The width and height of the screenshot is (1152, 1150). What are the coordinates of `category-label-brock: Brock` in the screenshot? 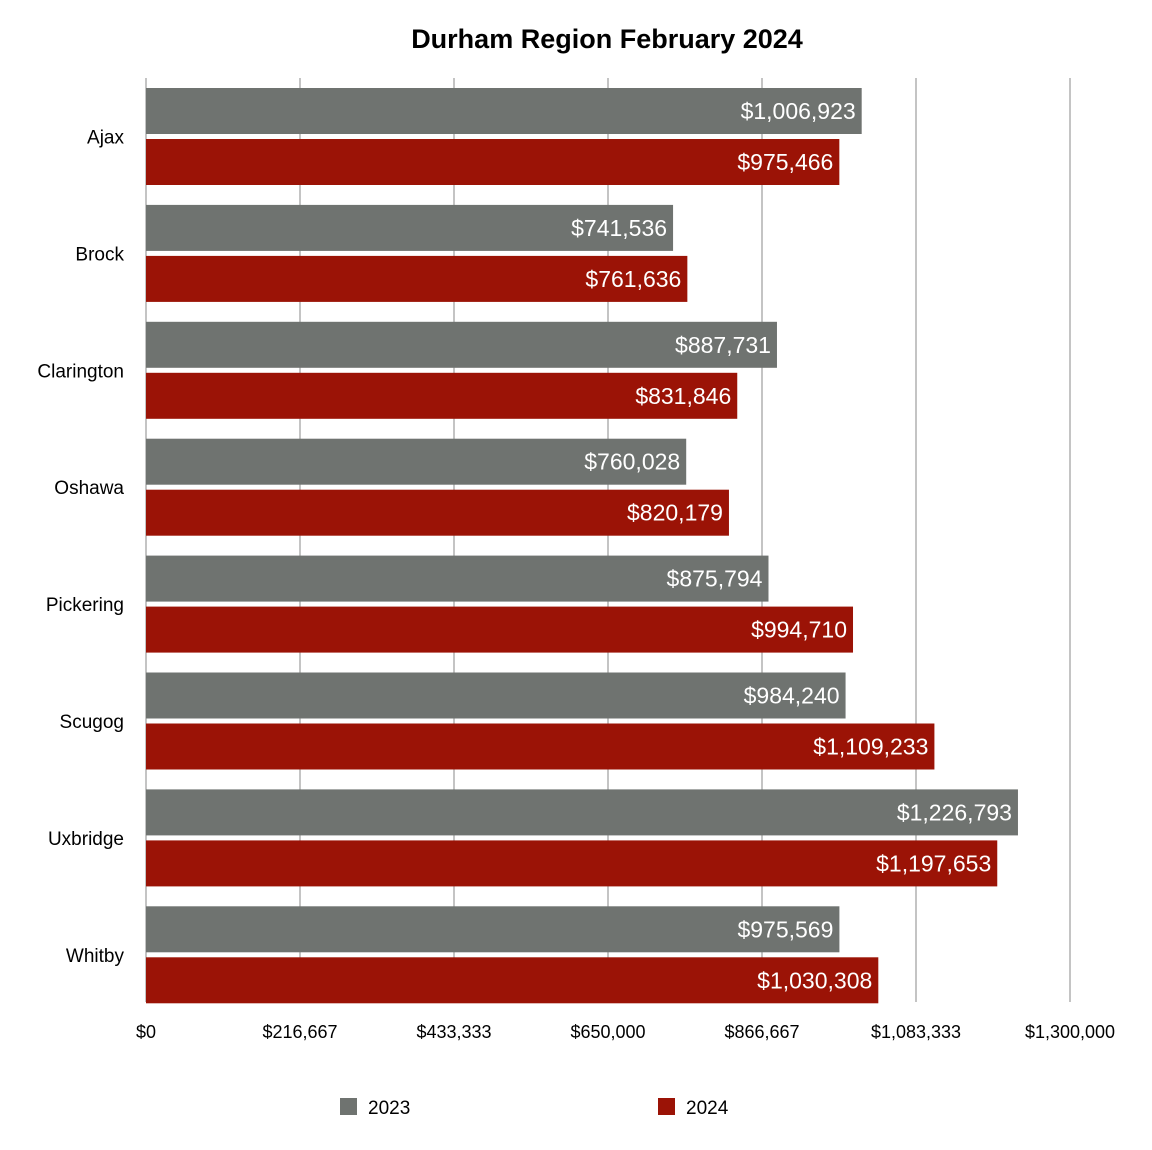 It's located at (99, 254).